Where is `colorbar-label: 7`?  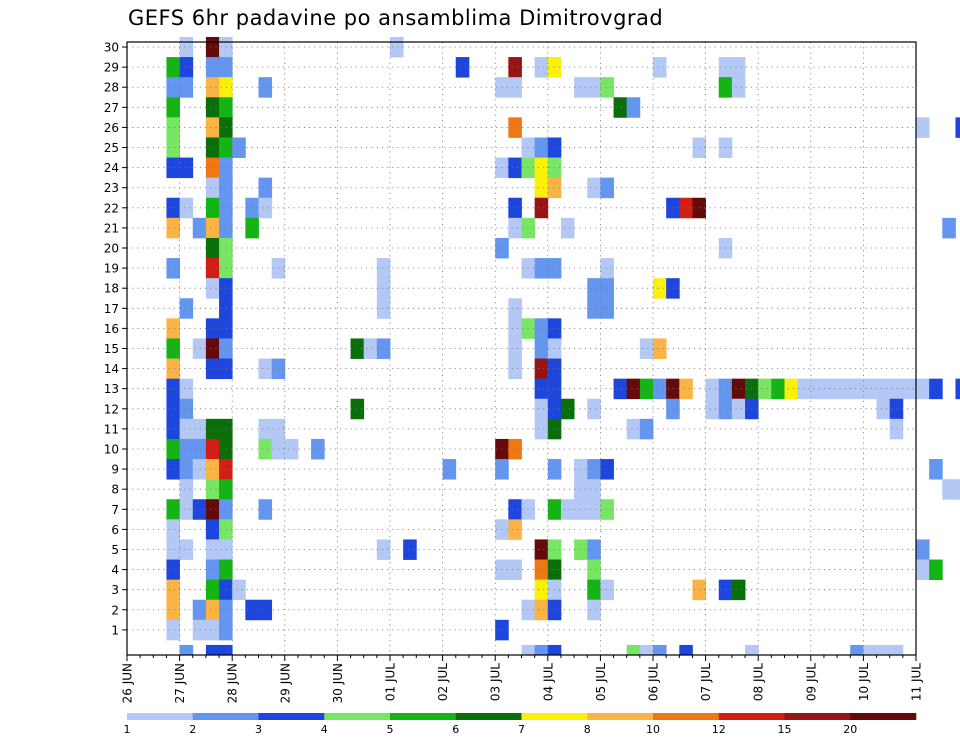
colorbar-label: 7 is located at coordinates (521, 729).